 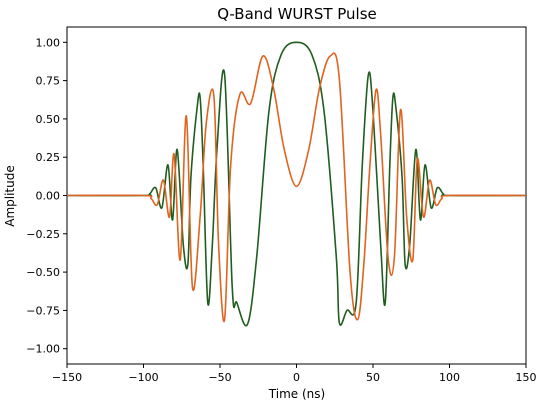 What do you see at coordinates (48, 157) in the screenshot?
I see `y-tick-label: 0.25` at bounding box center [48, 157].